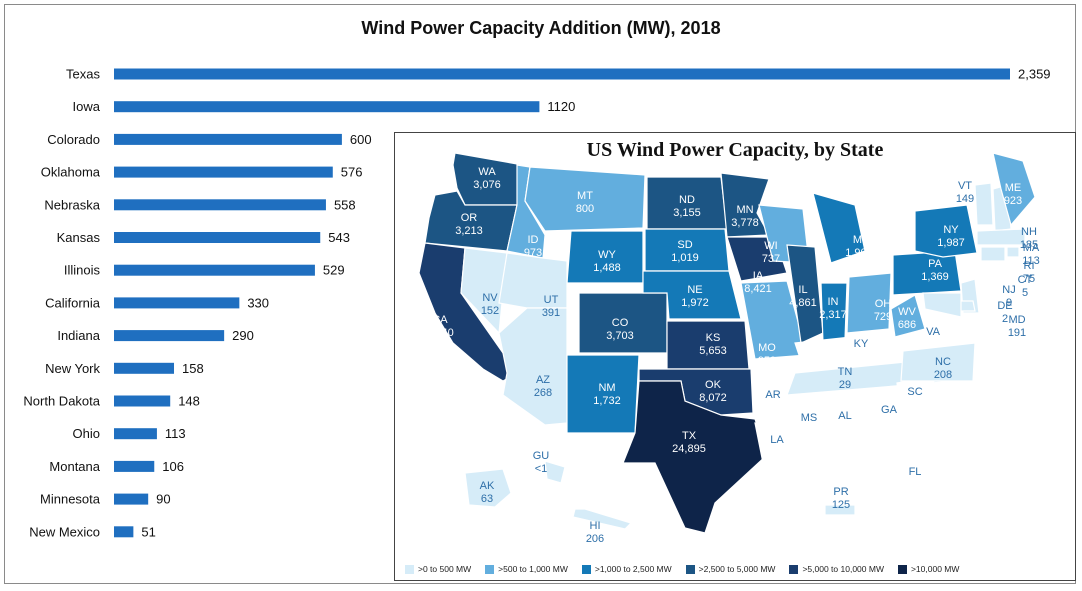 This screenshot has width=1082, height=591. What do you see at coordinates (64, 531) in the screenshot?
I see `category-label: New Mexico` at bounding box center [64, 531].